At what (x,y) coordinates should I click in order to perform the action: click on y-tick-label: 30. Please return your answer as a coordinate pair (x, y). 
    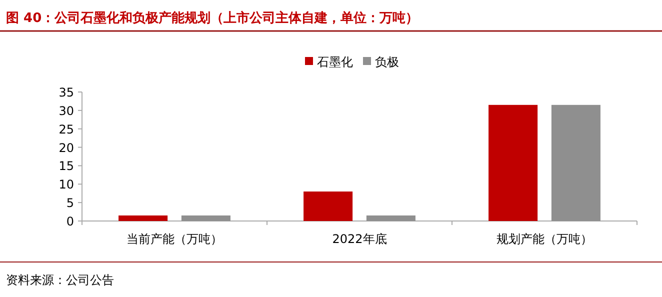
    Looking at the image, I should click on (66, 111).